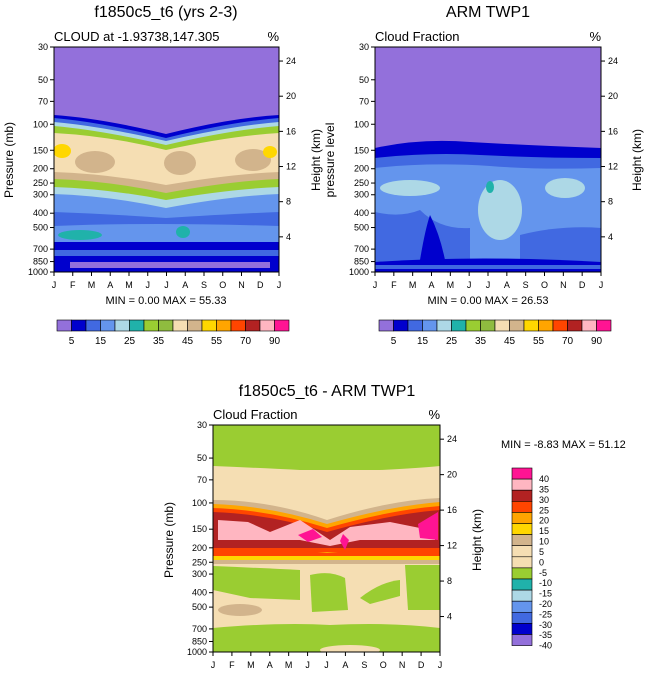  What do you see at coordinates (544, 500) in the screenshot?
I see `colorbar-label: 30` at bounding box center [544, 500].